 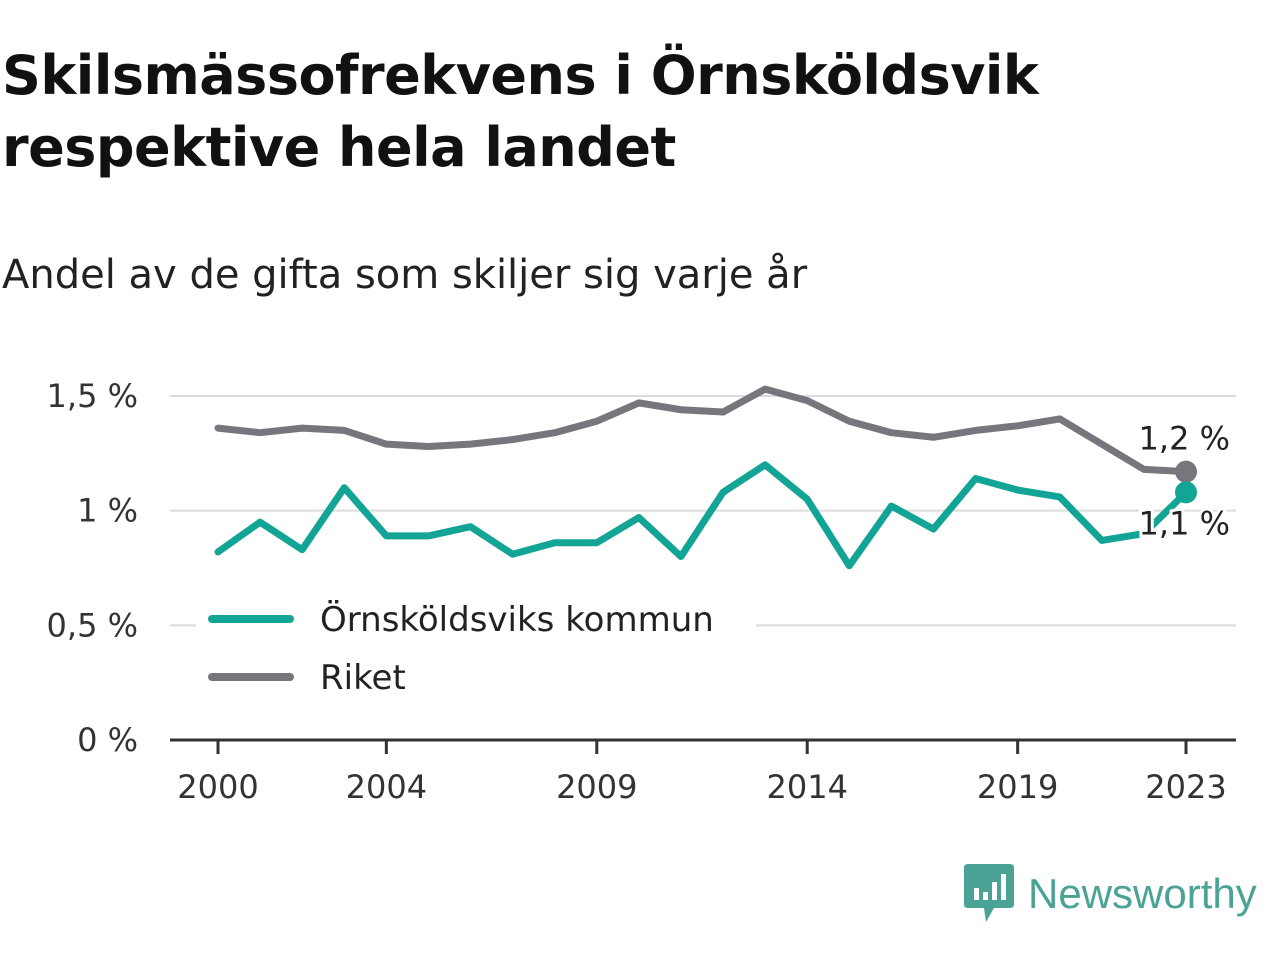 I want to click on y-axis: 0 % 0,5 % 1 % 1,5 %, so click(x=92, y=568).